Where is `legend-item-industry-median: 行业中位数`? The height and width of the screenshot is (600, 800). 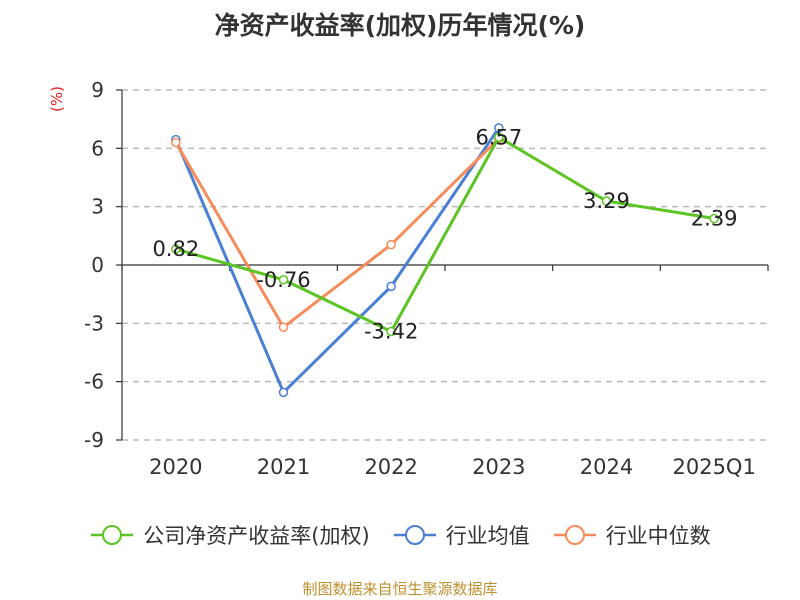 legend-item-industry-median: 行业中位数 is located at coordinates (631, 535).